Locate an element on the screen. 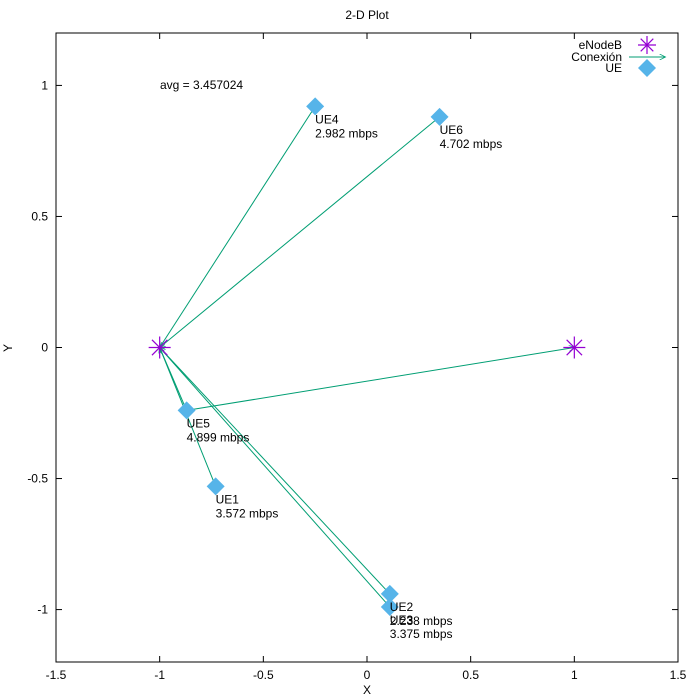 This screenshot has width=700, height=700. ue-name-label: UE6 is located at coordinates (452, 130).